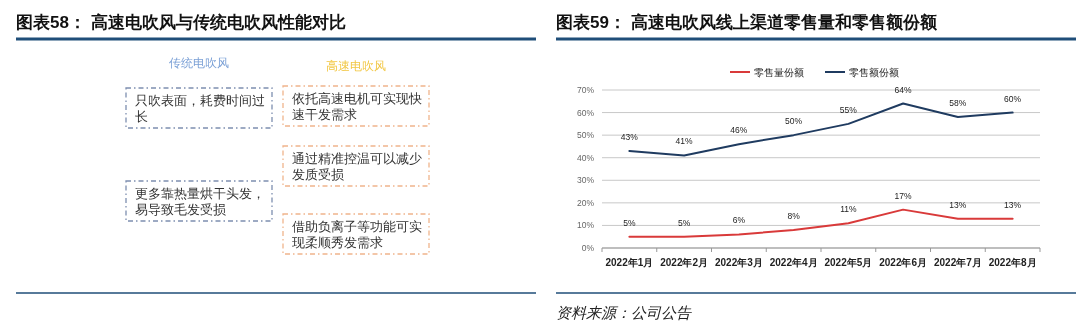 The image size is (1080, 333). What do you see at coordinates (585, 135) in the screenshot?
I see `y-tick-label: 50%` at bounding box center [585, 135].